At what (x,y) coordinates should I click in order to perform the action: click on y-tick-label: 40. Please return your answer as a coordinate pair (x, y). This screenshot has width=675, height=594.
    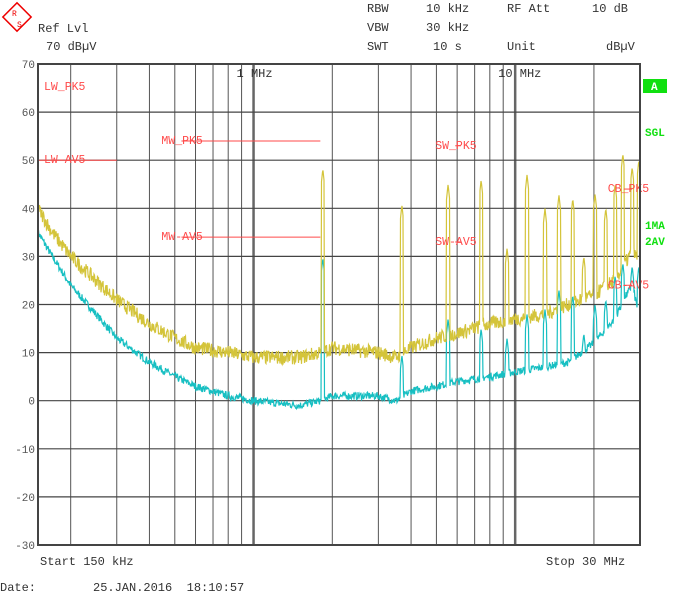
    Looking at the image, I should click on (28, 210).